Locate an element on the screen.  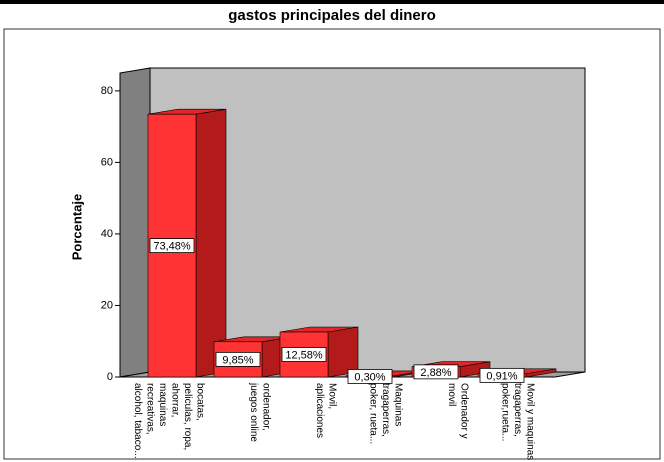
top-bar is located at coordinates (332, 2).